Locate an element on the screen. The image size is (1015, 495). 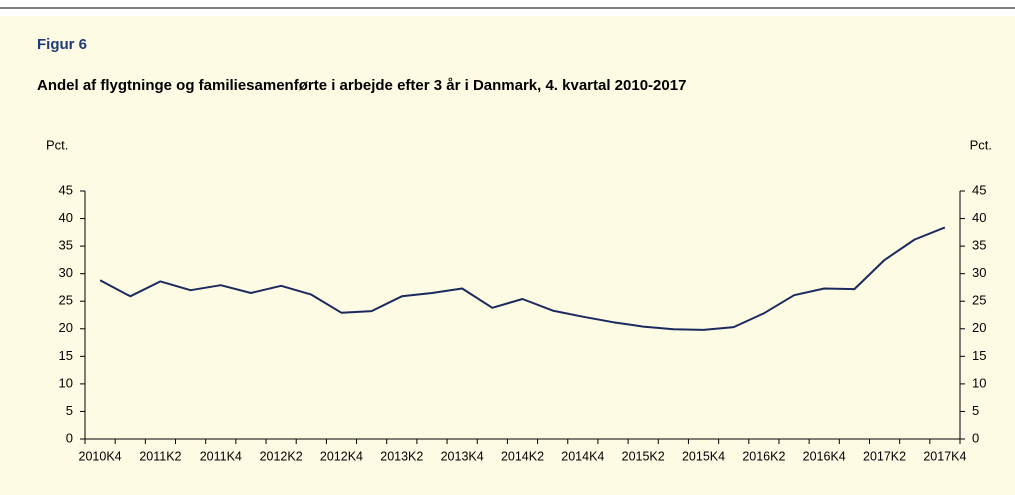
y-tick-label: 15 is located at coordinates (66, 355).